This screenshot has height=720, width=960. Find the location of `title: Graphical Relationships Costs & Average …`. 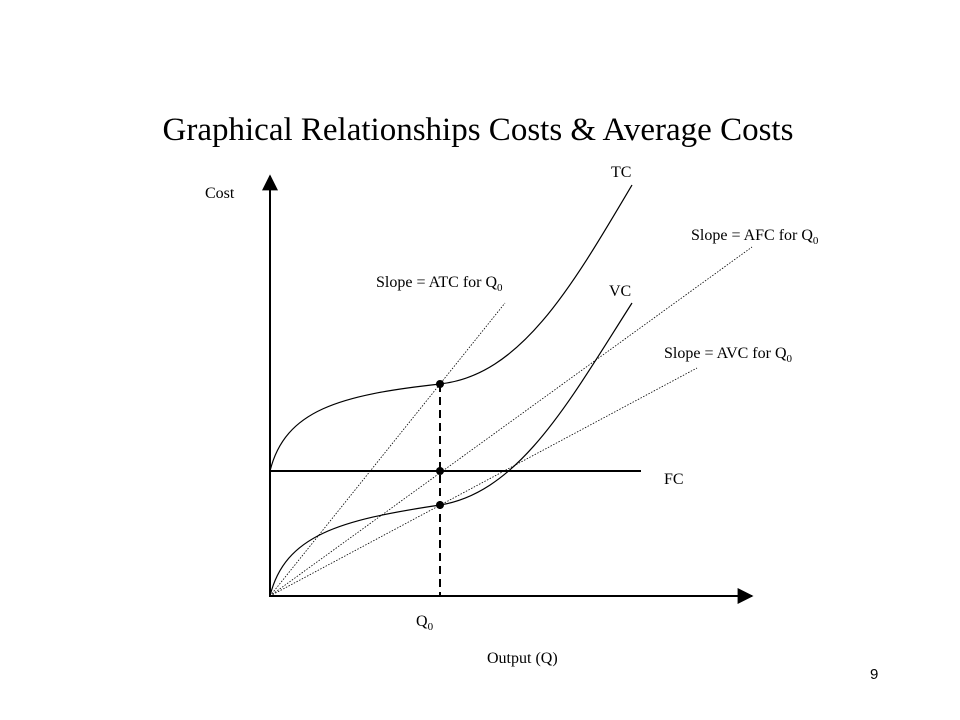

title: Graphical Relationships Costs & Average … is located at coordinates (478, 130).